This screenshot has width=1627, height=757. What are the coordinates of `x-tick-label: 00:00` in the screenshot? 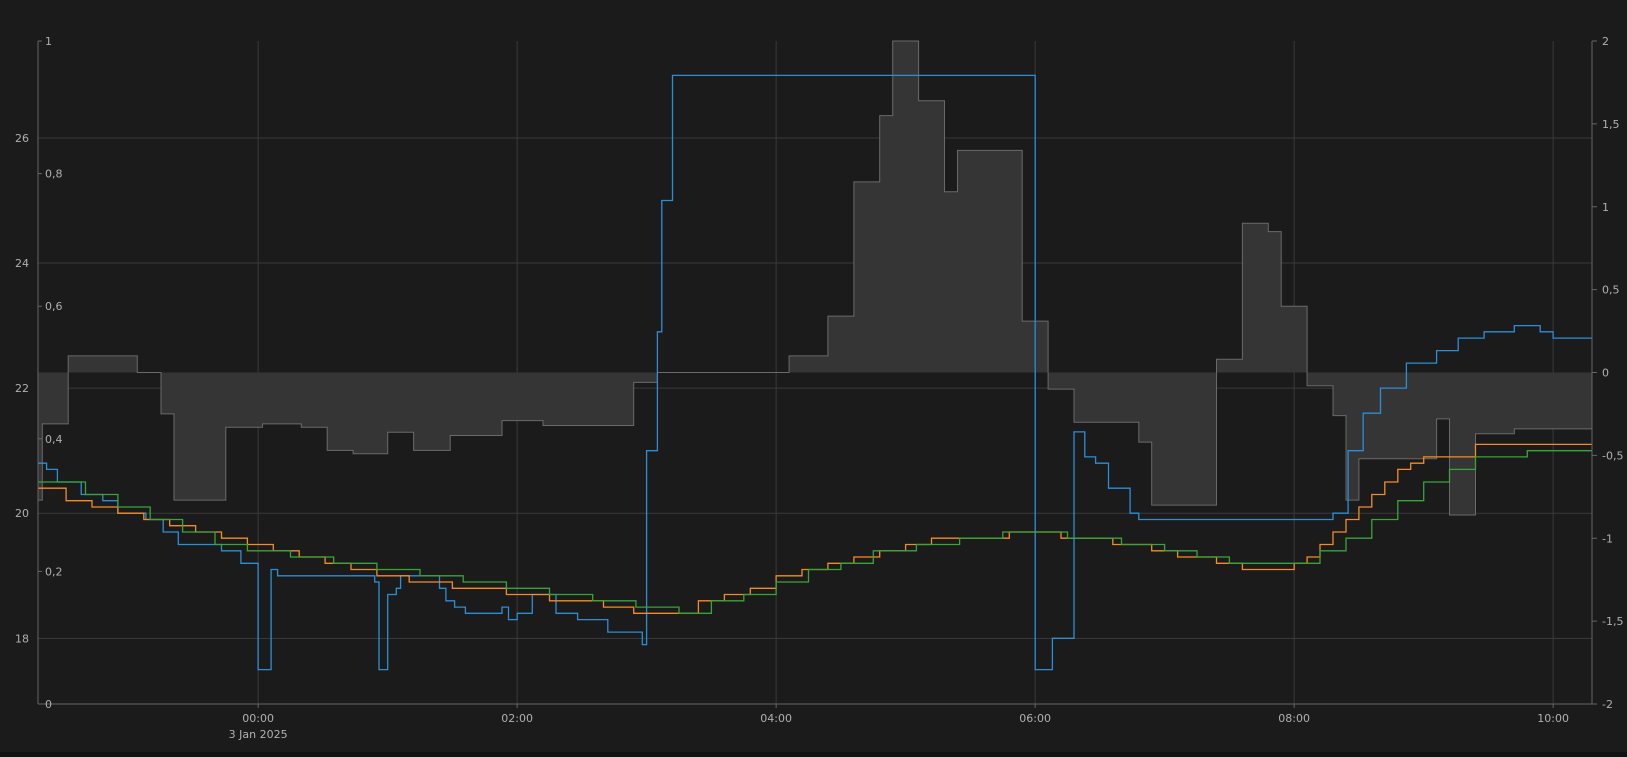 It's located at (258, 718).